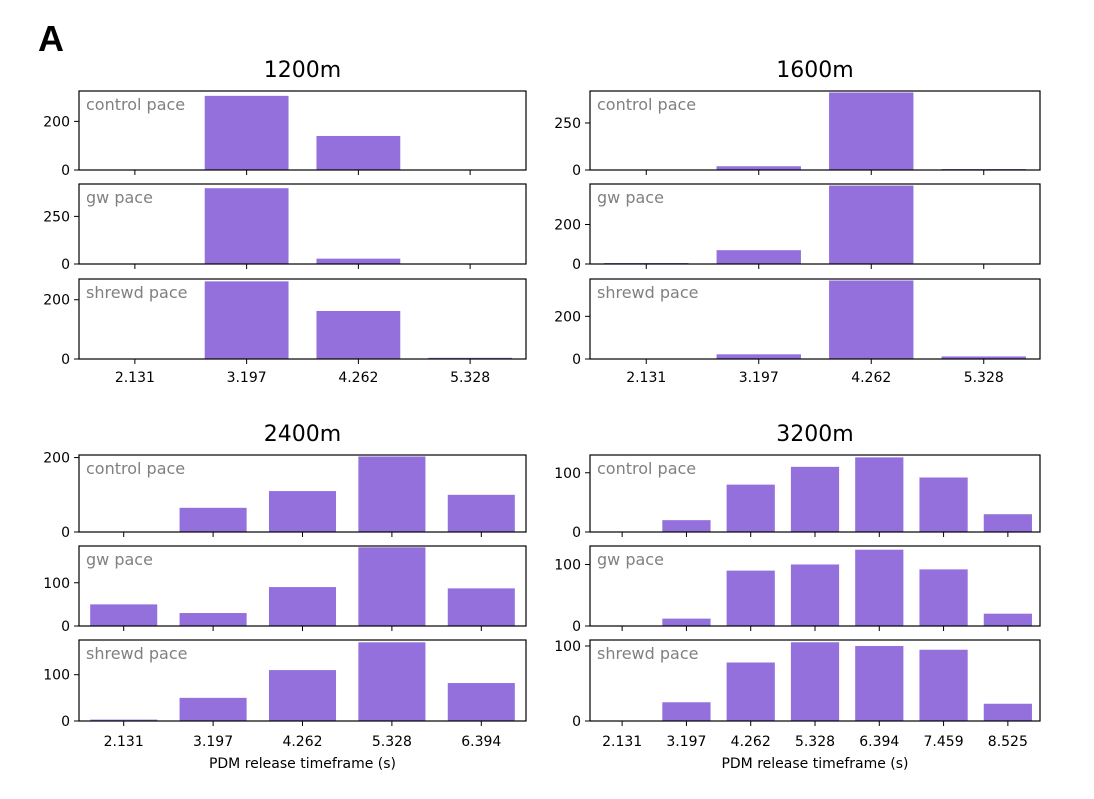  Describe the element at coordinates (814, 70) in the screenshot. I see `chart-title: 1600m` at that location.